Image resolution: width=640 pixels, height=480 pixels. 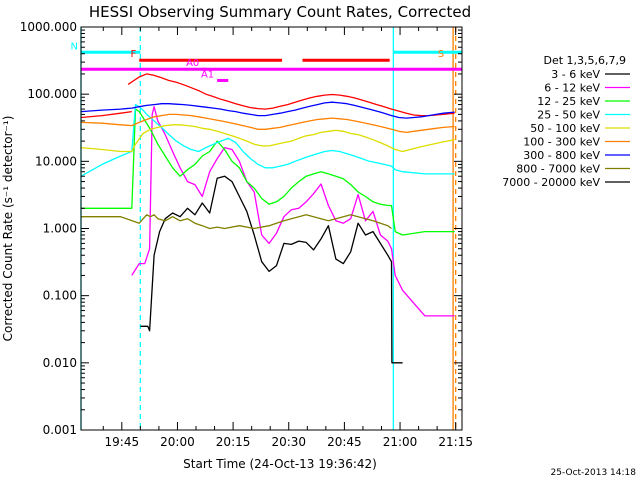 What do you see at coordinates (551, 182) in the screenshot?
I see `legend-entry-label: 7000 - 20000 keV` at bounding box center [551, 182].